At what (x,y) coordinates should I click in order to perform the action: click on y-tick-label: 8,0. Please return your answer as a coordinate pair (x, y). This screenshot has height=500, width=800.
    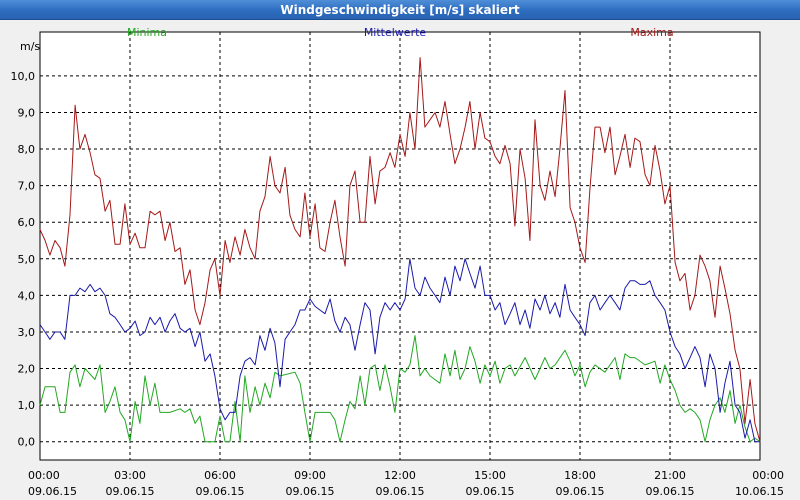
    Looking at the image, I should click on (27, 149).